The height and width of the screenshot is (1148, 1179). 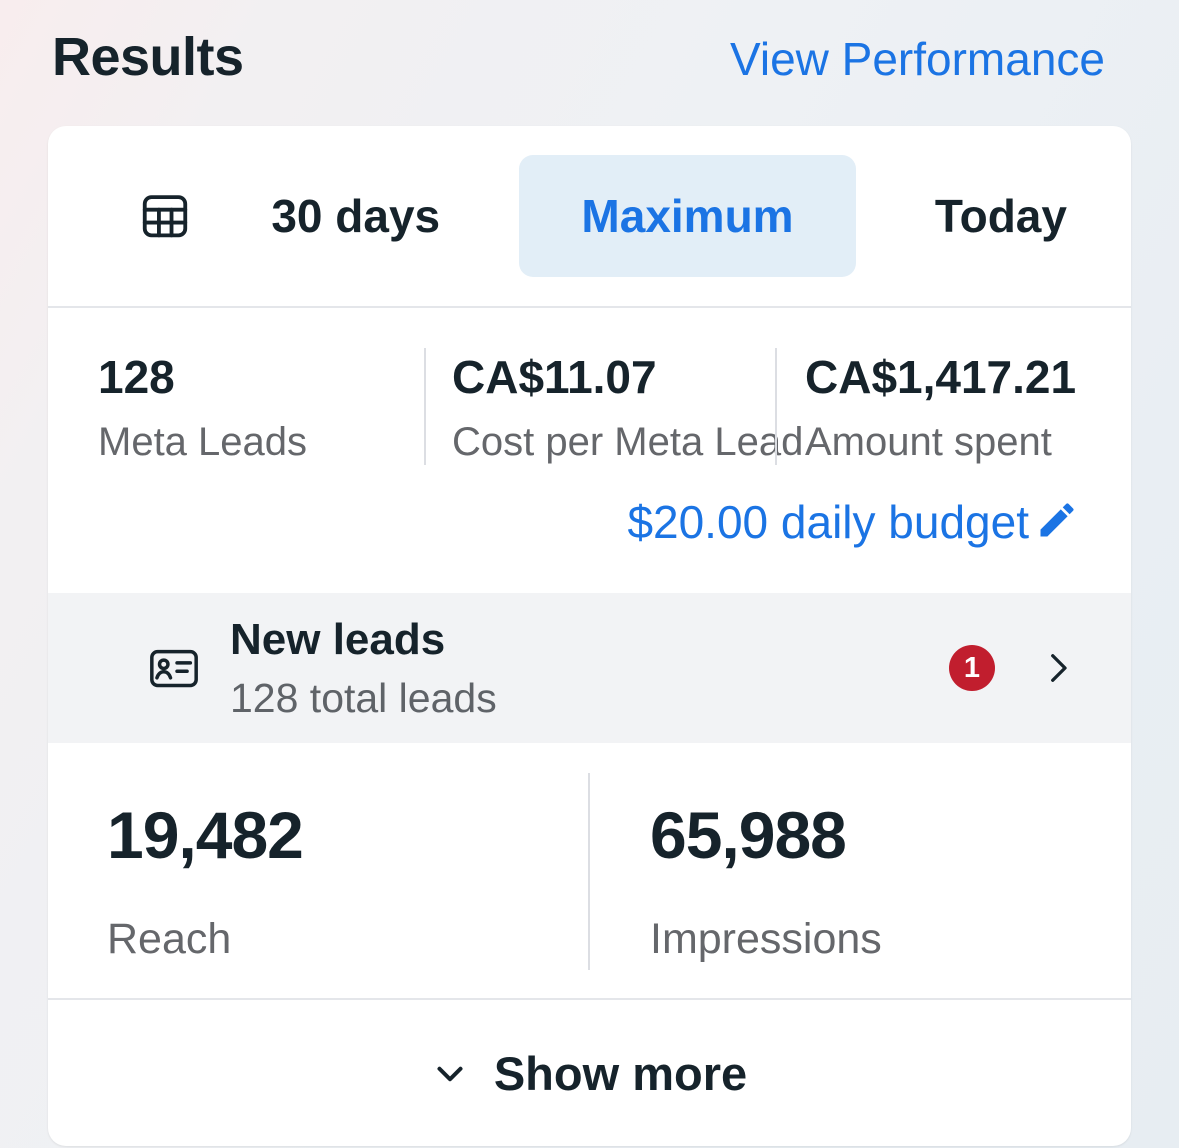 I want to click on date-range-tabs: 30 days Maximum Today, so click(x=589, y=217).